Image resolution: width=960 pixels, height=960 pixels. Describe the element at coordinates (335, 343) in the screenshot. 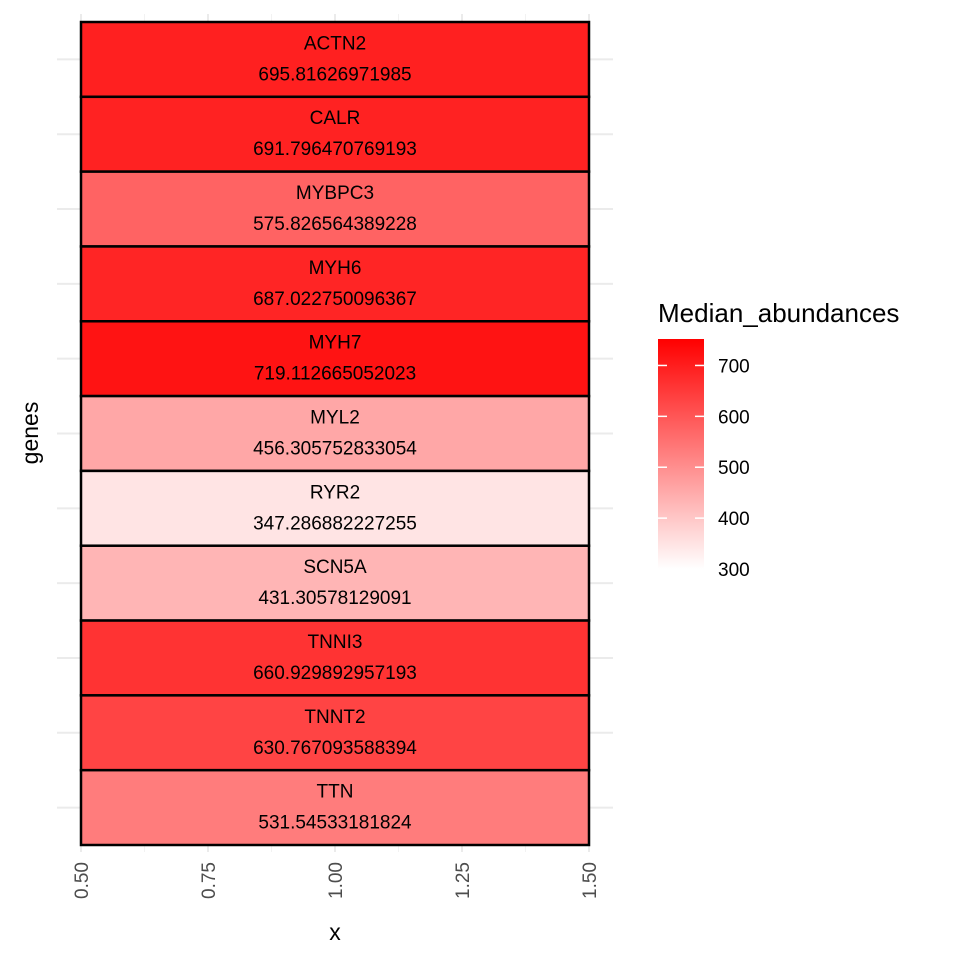

I see `cell-gene-label: MYH7` at that location.